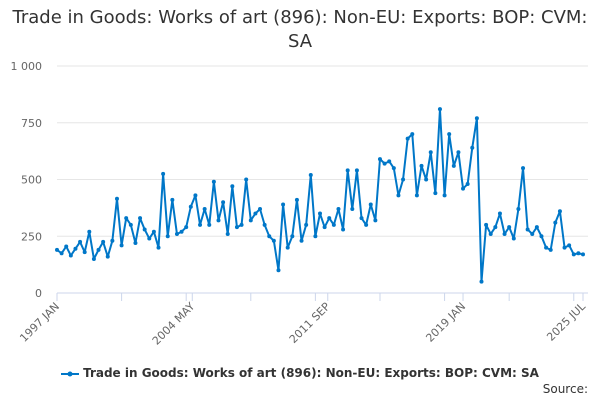  I want to click on legend-swatch-icon, so click(70, 373).